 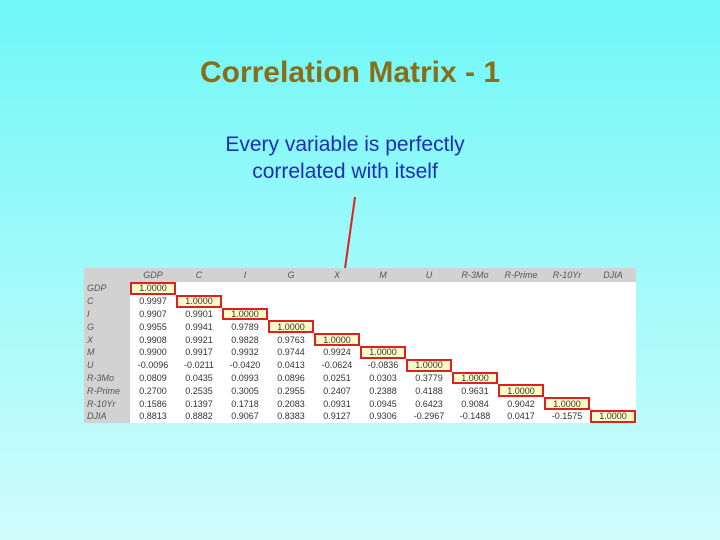 I want to click on matrix-cell: 0.2700, so click(x=153, y=390).